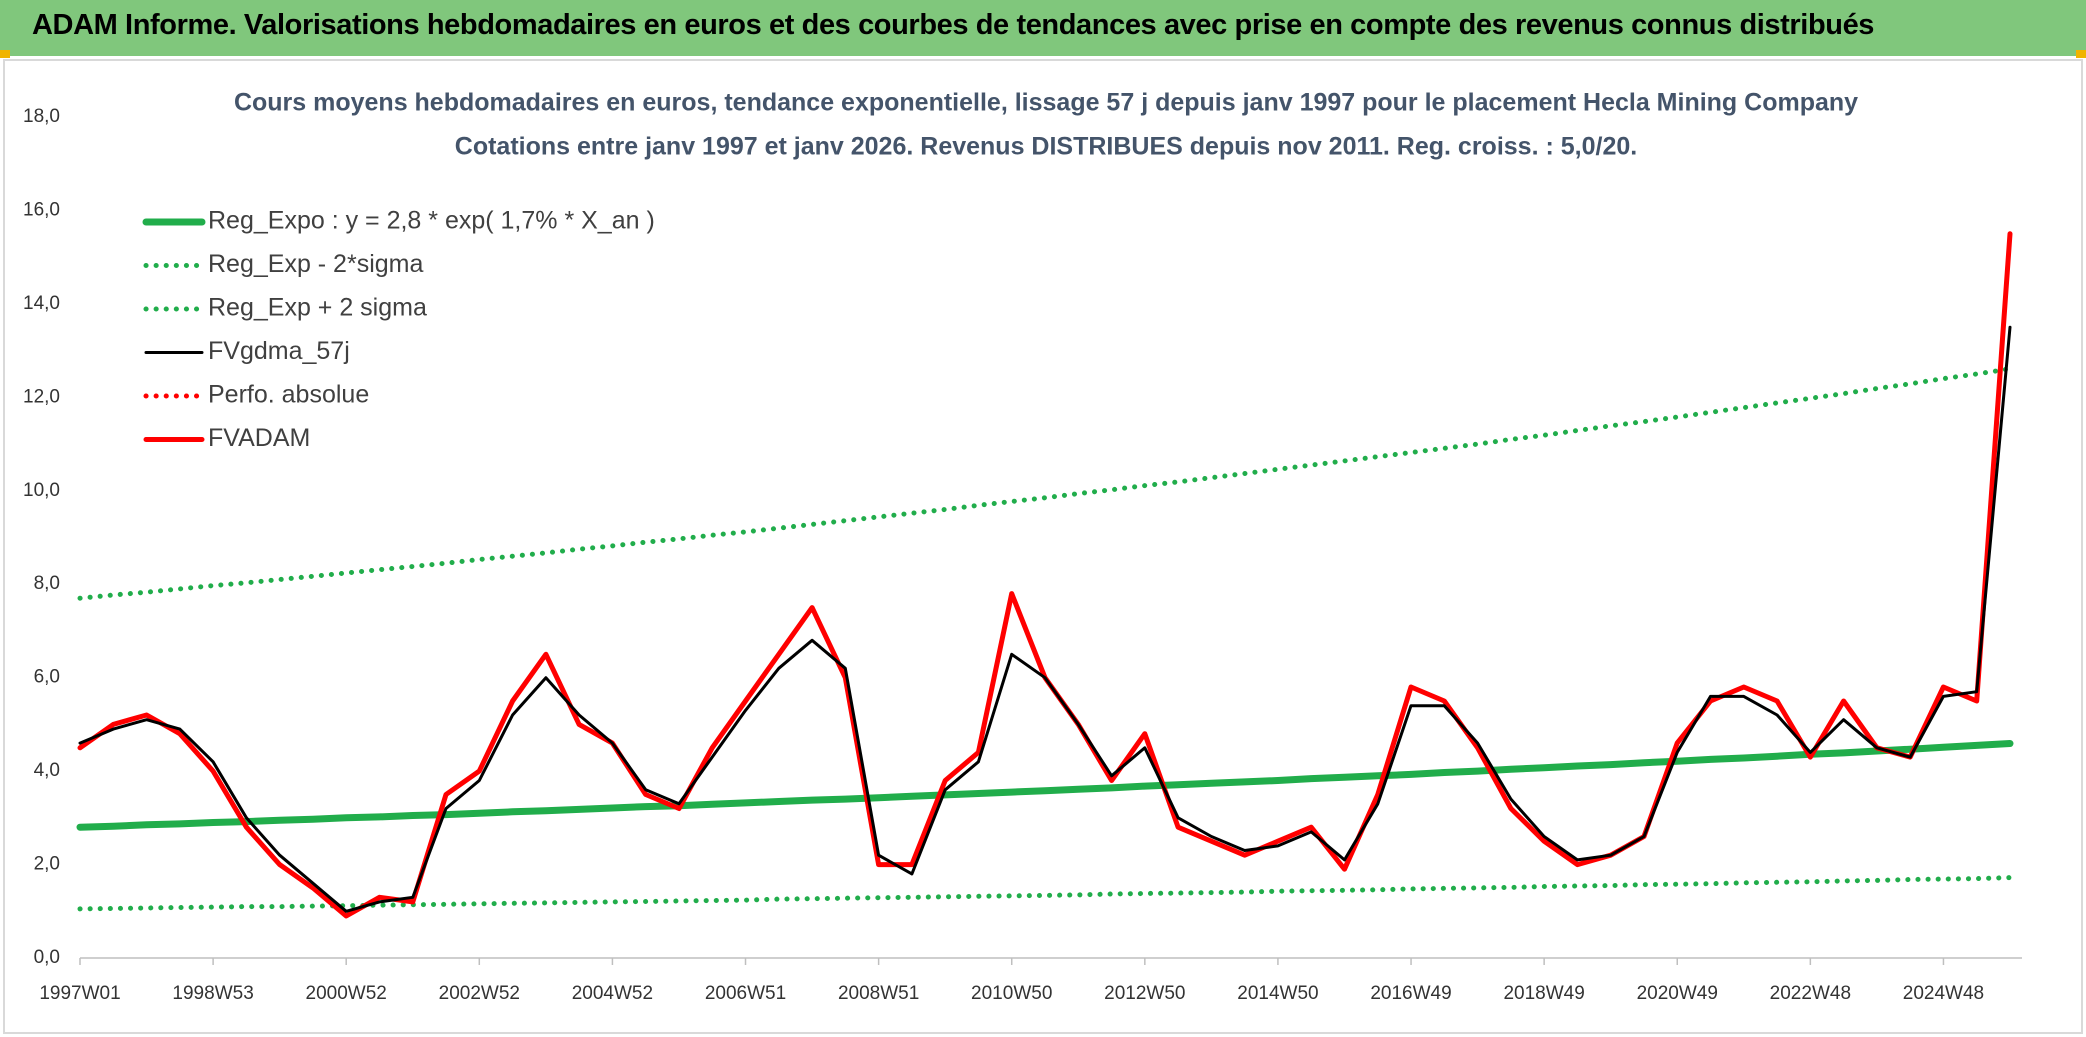  I want to click on legend-label: Reg_Exp - 2*sigma, so click(315, 264).